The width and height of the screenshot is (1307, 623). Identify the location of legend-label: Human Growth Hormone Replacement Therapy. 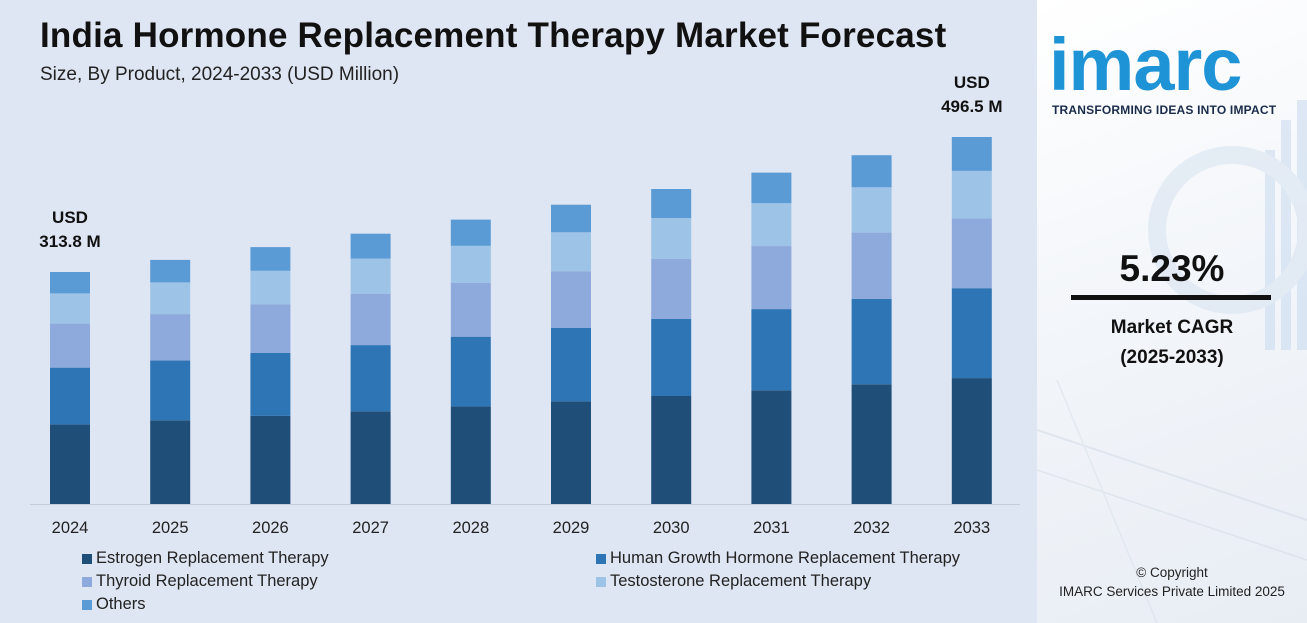
(785, 558).